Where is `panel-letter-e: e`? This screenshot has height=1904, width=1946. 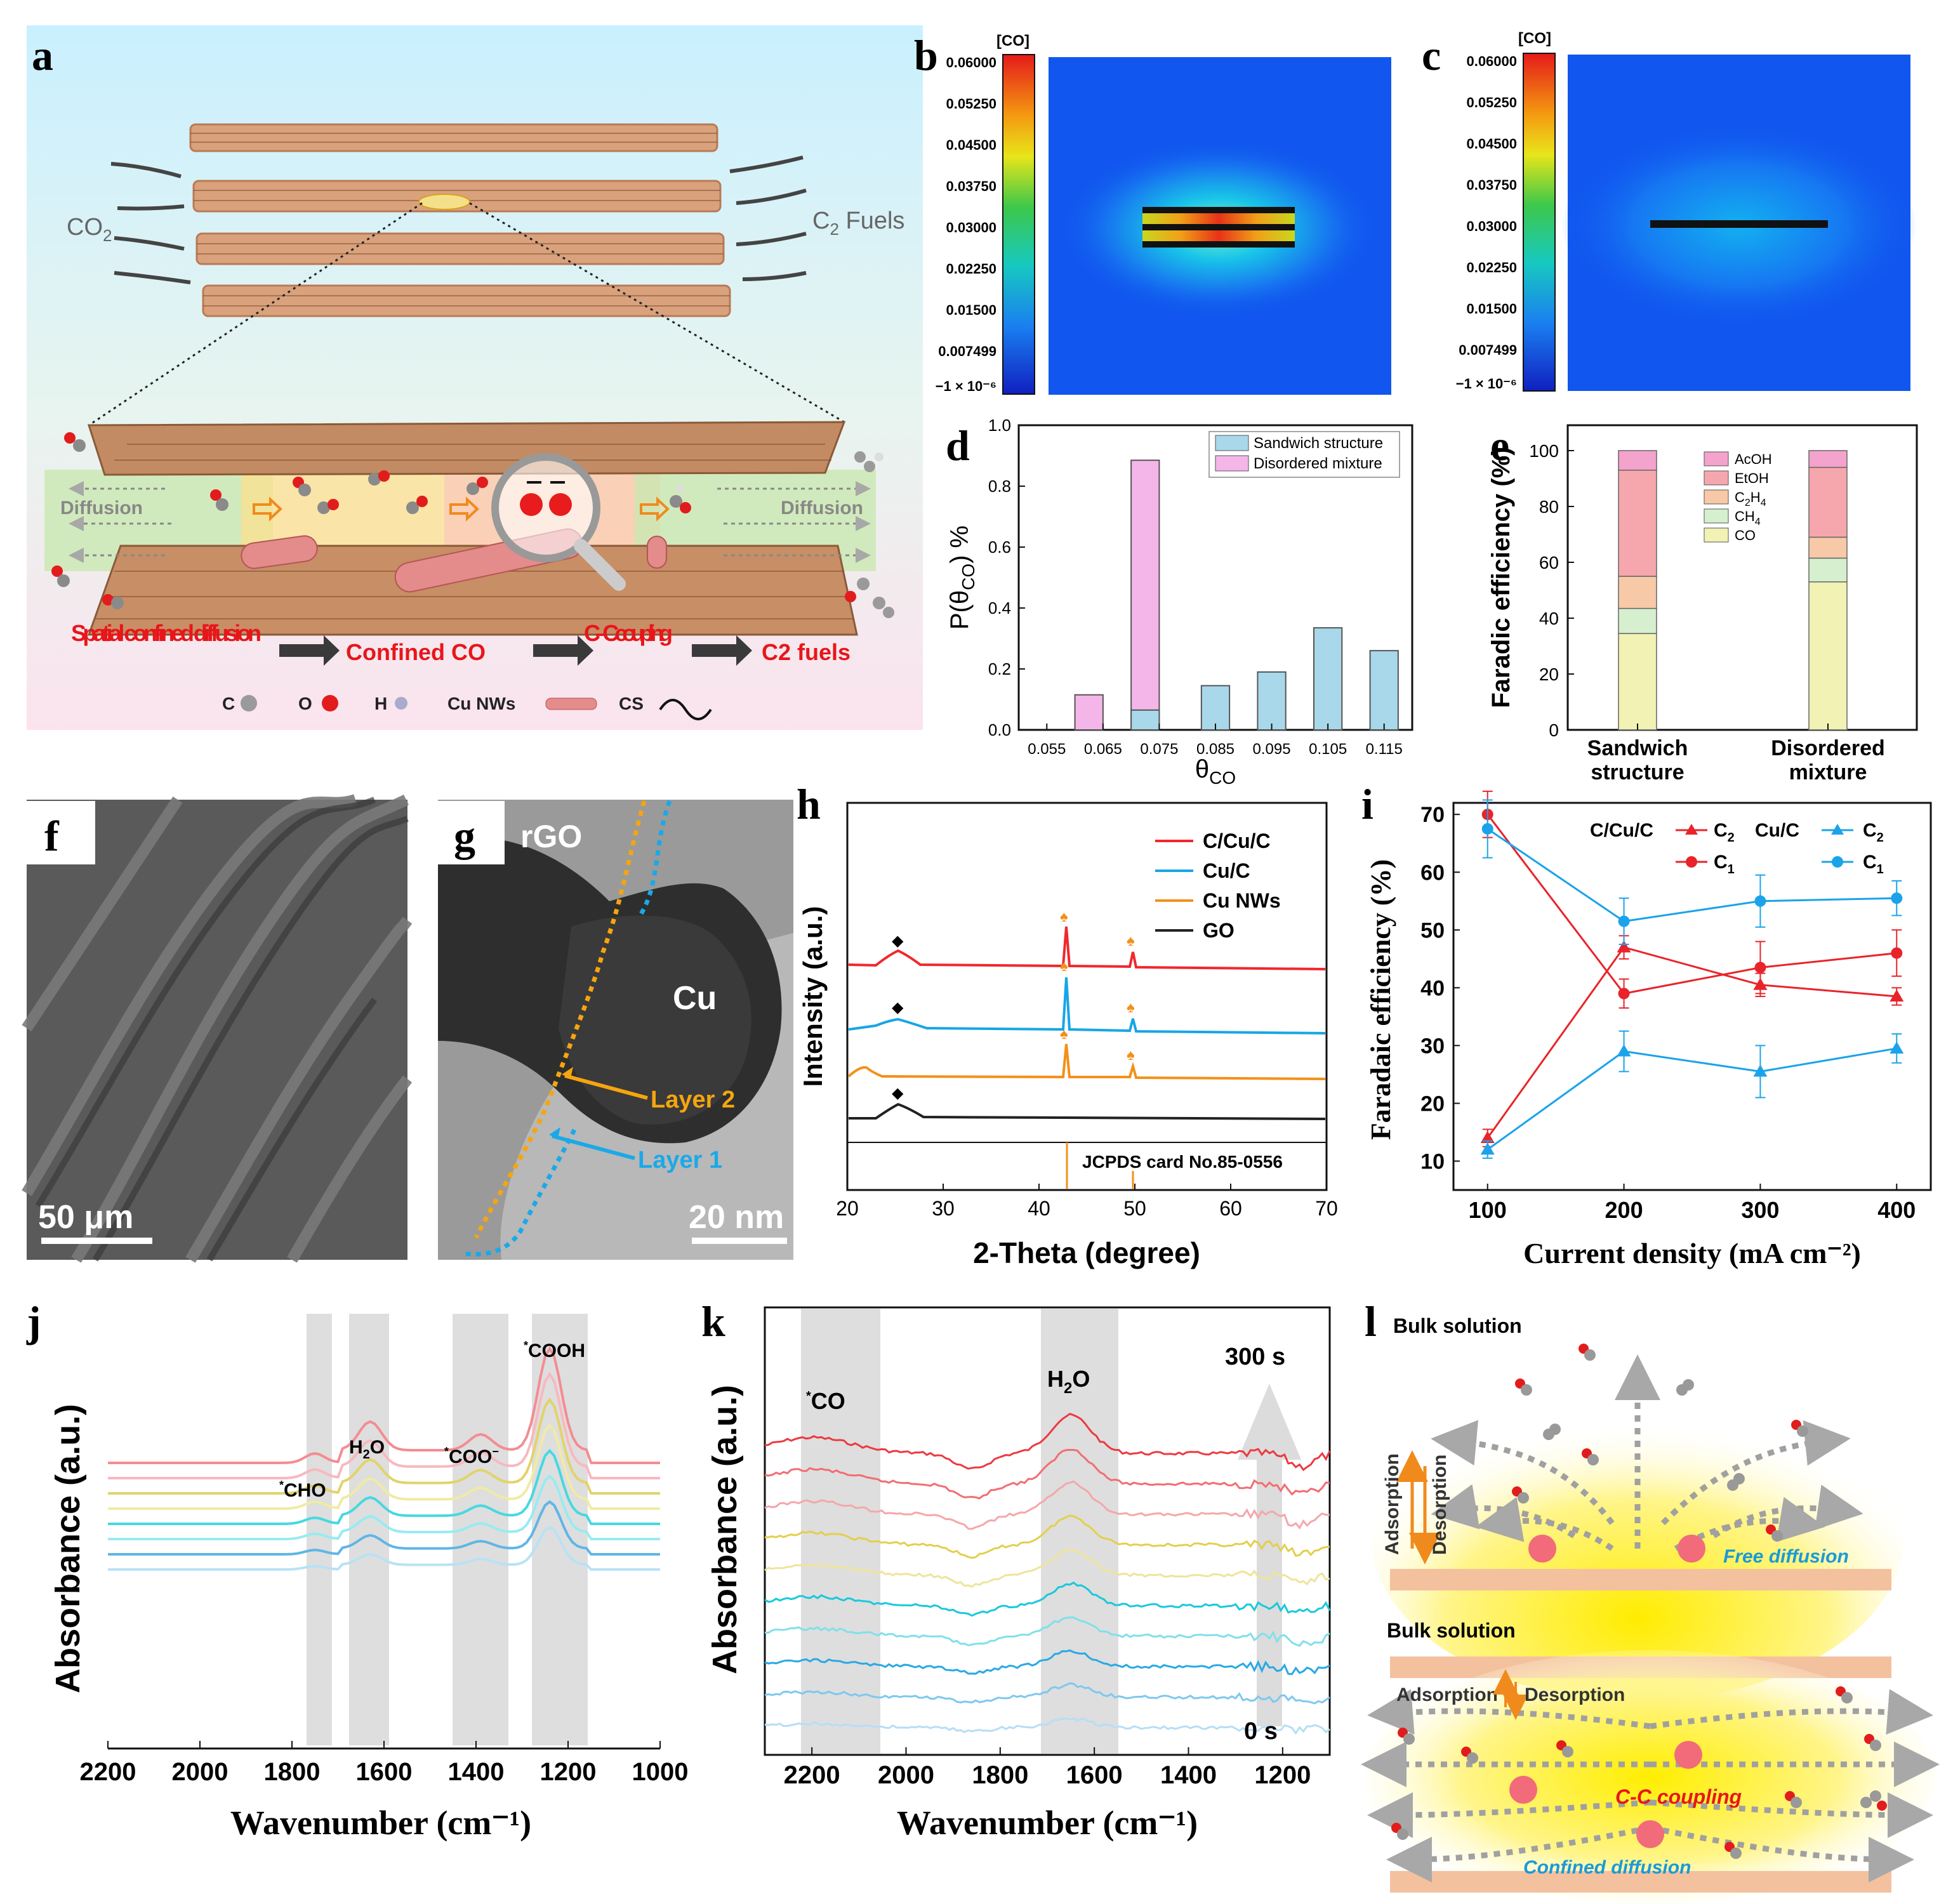 panel-letter-e: e is located at coordinates (1499, 446).